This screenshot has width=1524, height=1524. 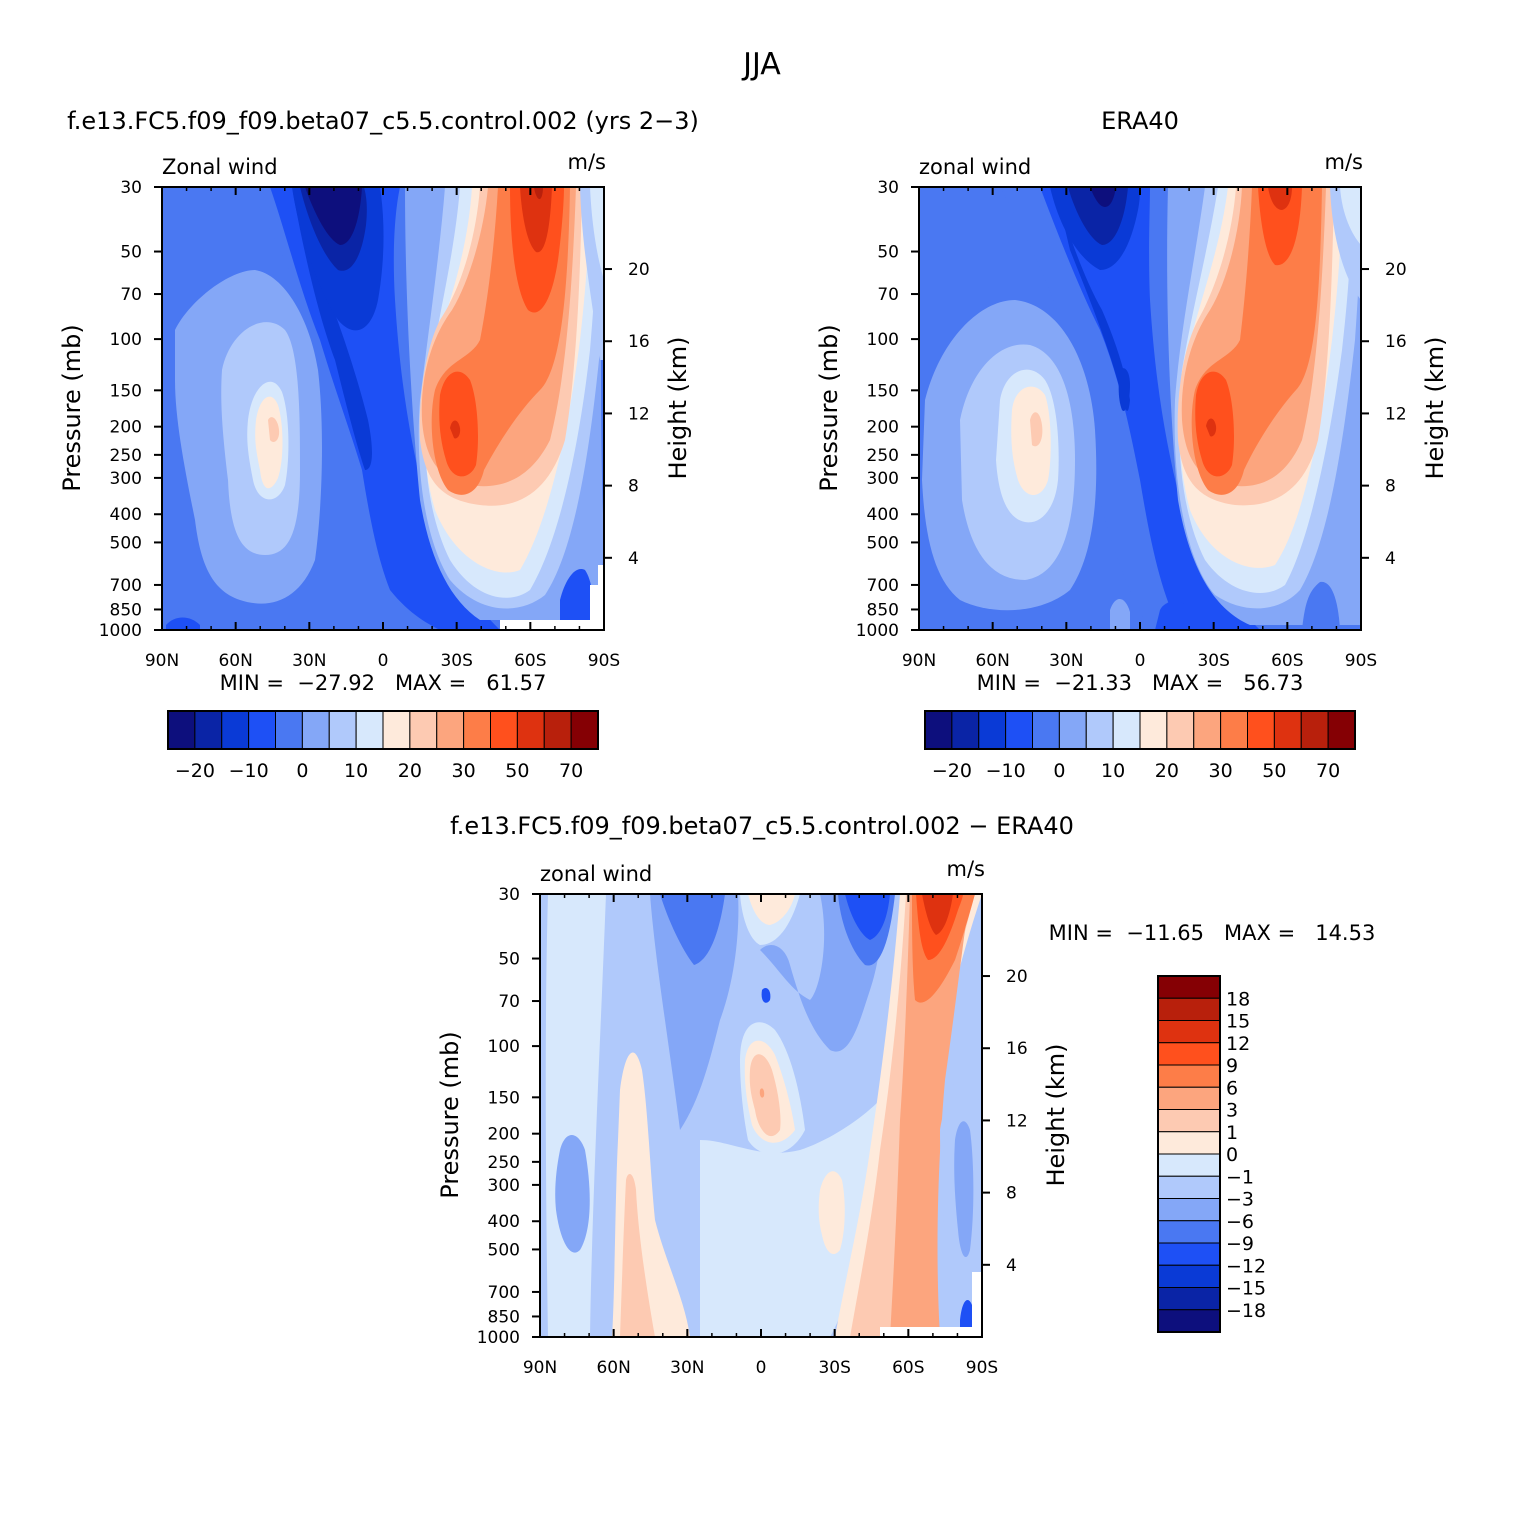 I want to click on colorbar: −20 −10 0 10 20 30 50 70, so click(x=1140, y=746).